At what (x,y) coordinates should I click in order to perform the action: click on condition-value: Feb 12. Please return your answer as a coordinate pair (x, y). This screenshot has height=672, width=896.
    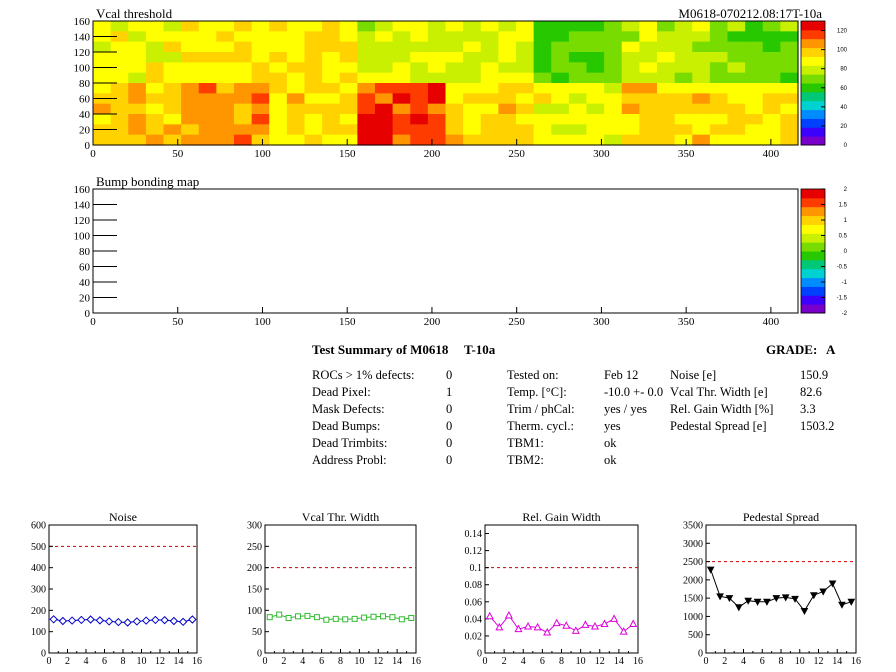
    Looking at the image, I should click on (621, 375).